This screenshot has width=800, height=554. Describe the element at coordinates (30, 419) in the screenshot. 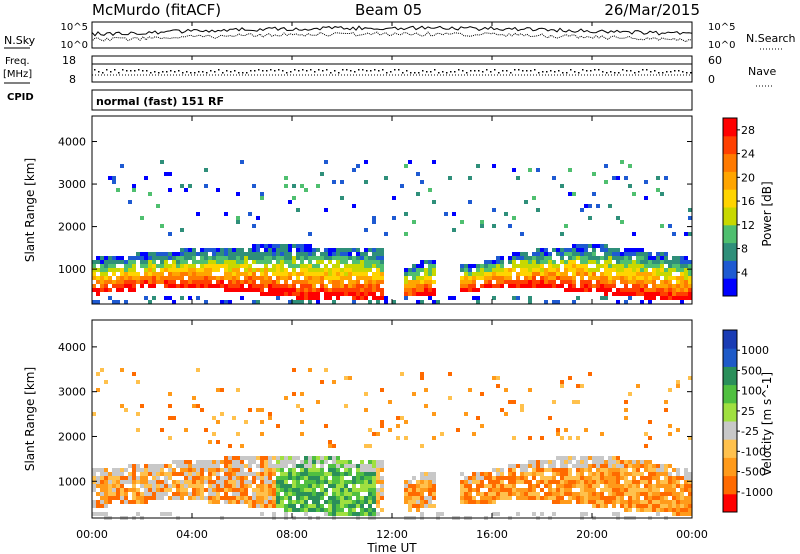

I see `velocity-y-axis-label: Slant Range [km]` at that location.